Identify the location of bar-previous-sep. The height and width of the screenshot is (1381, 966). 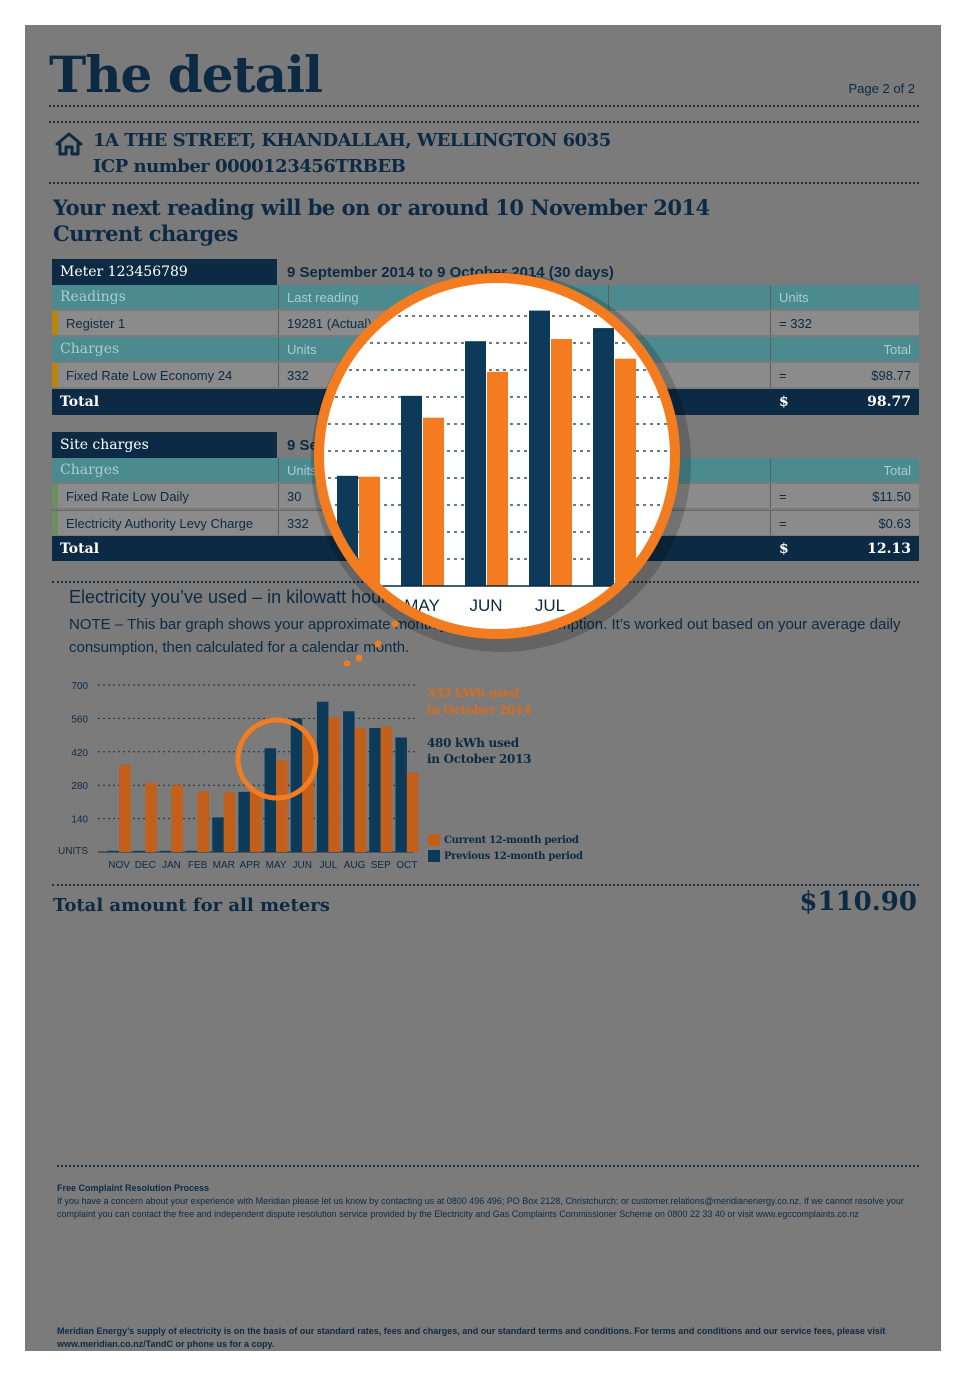
(375, 789).